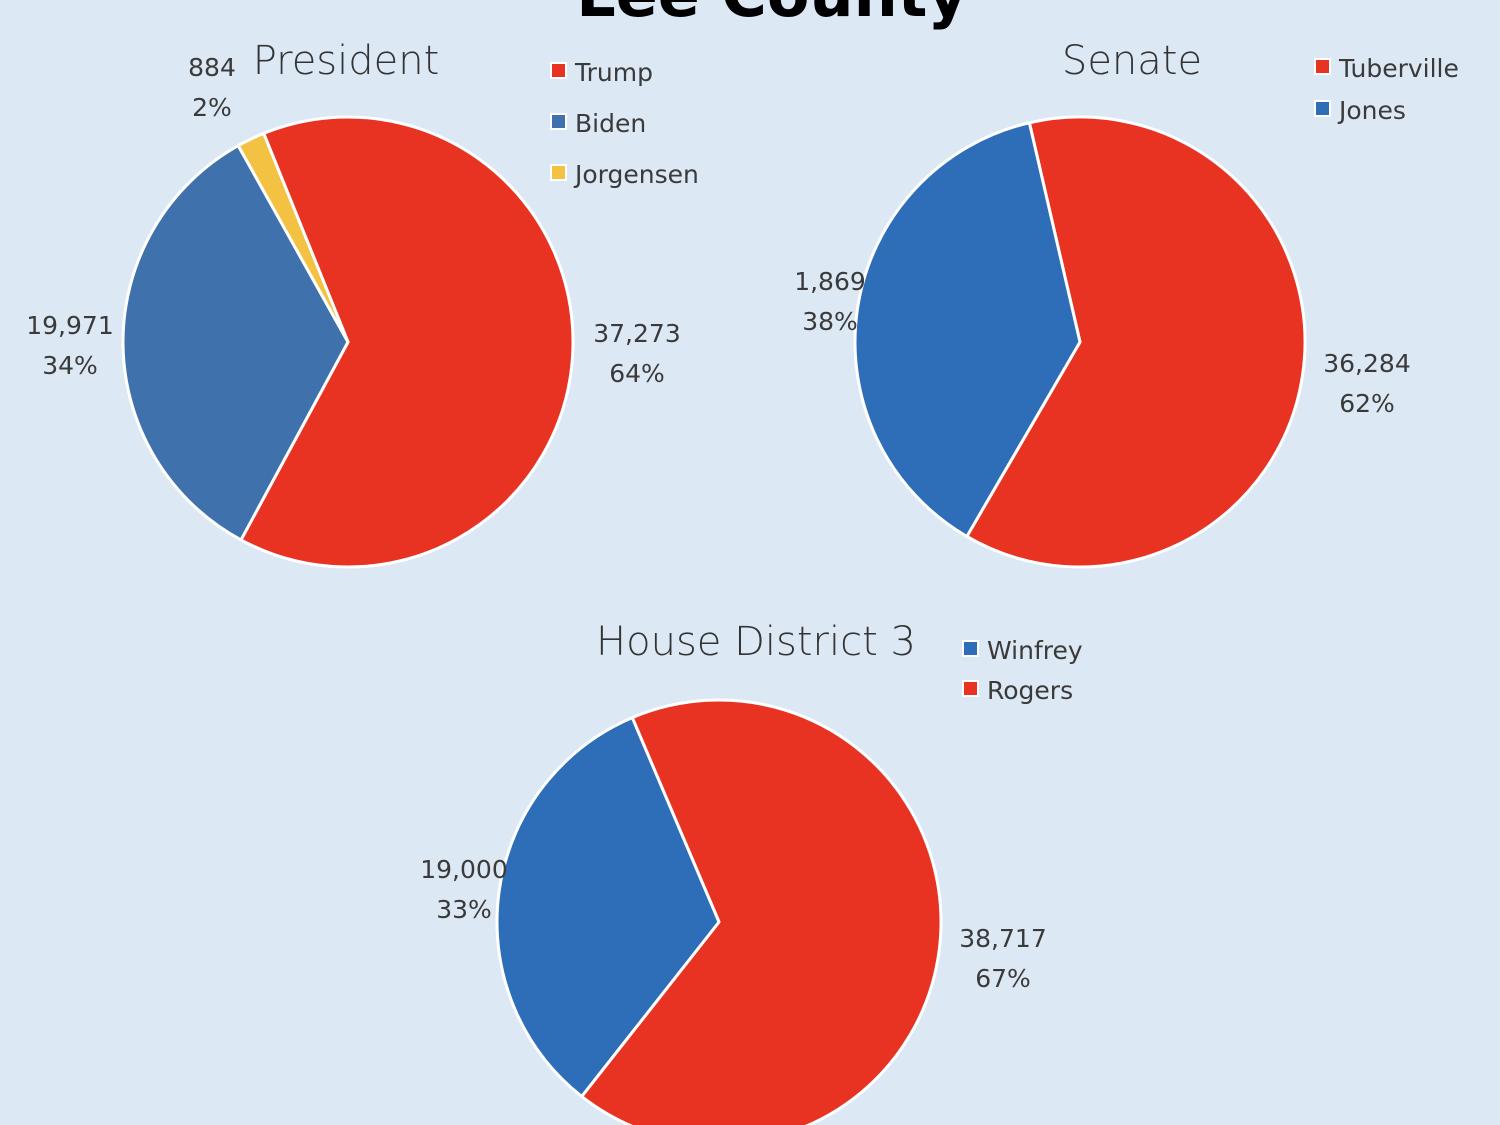 This screenshot has height=1125, width=1500. Describe the element at coordinates (756, 642) in the screenshot. I see `chart-title: House District 3` at that location.